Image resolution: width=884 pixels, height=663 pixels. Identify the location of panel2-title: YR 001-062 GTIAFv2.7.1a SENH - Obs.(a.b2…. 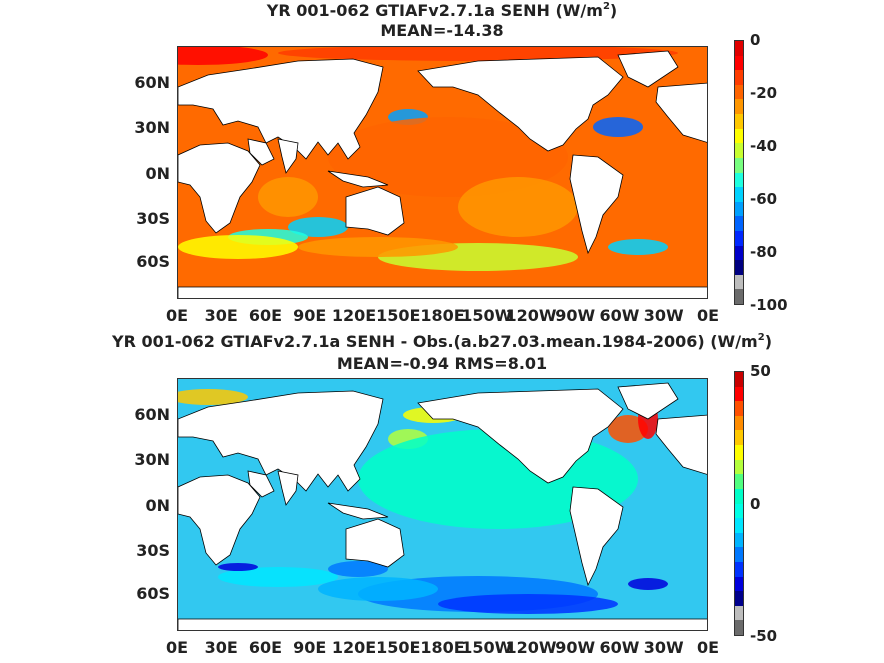
(442, 341).